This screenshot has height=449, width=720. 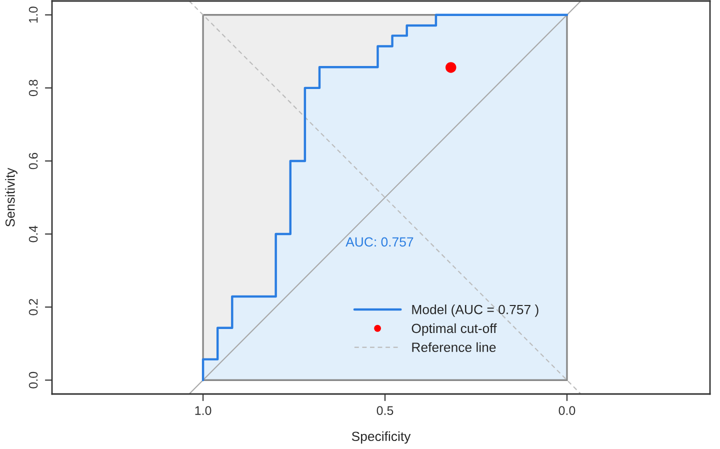 What do you see at coordinates (33, 161) in the screenshot?
I see `y-tick-label: 0.6` at bounding box center [33, 161].